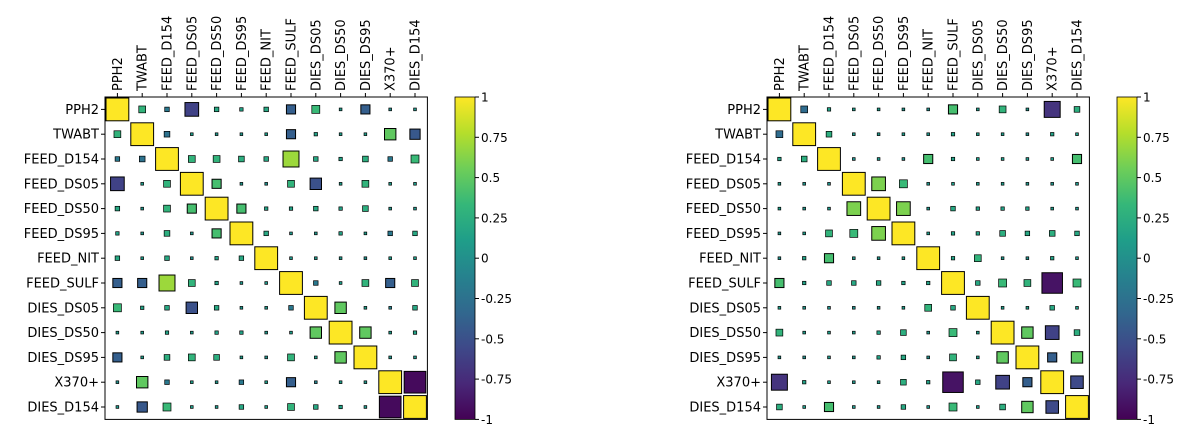  Describe the element at coordinates (805, 68) in the screenshot. I see `x-tick-label: TWABT` at that location.